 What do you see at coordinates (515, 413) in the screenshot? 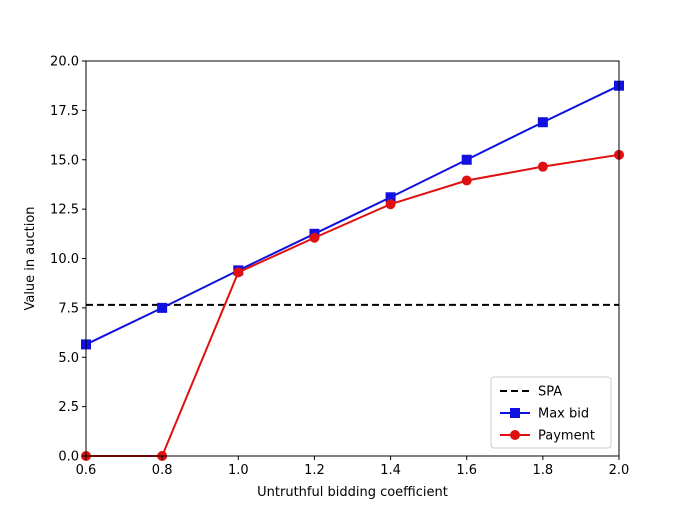
I see `legend-marker-max-bid` at bounding box center [515, 413].